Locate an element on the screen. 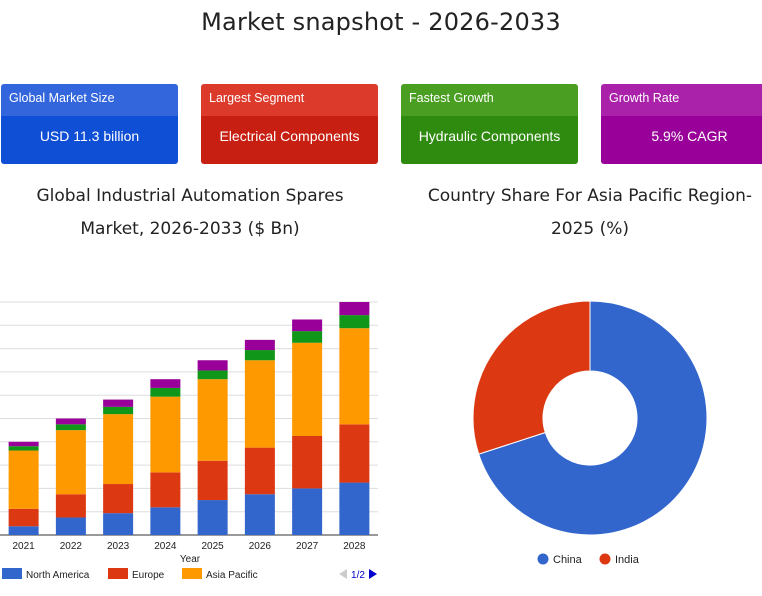 The width and height of the screenshot is (762, 596). x-tick-label: 2024 is located at coordinates (165, 546).